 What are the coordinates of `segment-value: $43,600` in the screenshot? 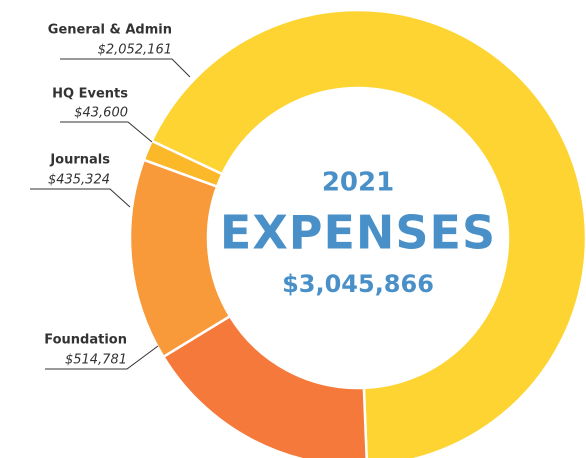 It's located at (101, 113).